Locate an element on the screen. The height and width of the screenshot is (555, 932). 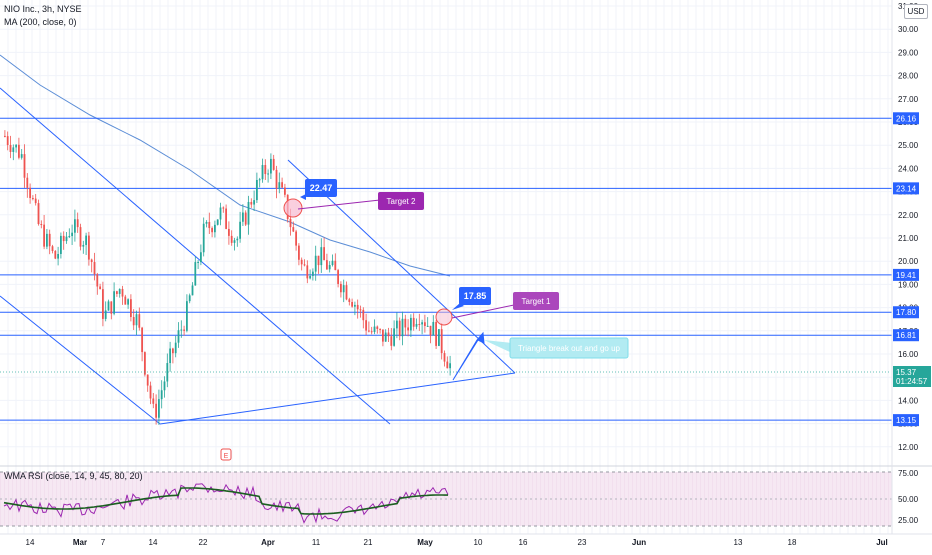
symbol-title: NIO Inc., 3h, NYSE is located at coordinates (43, 9).